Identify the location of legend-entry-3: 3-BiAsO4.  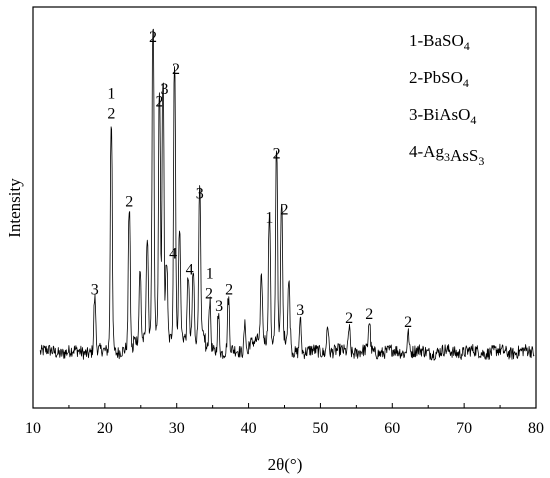
(442, 116).